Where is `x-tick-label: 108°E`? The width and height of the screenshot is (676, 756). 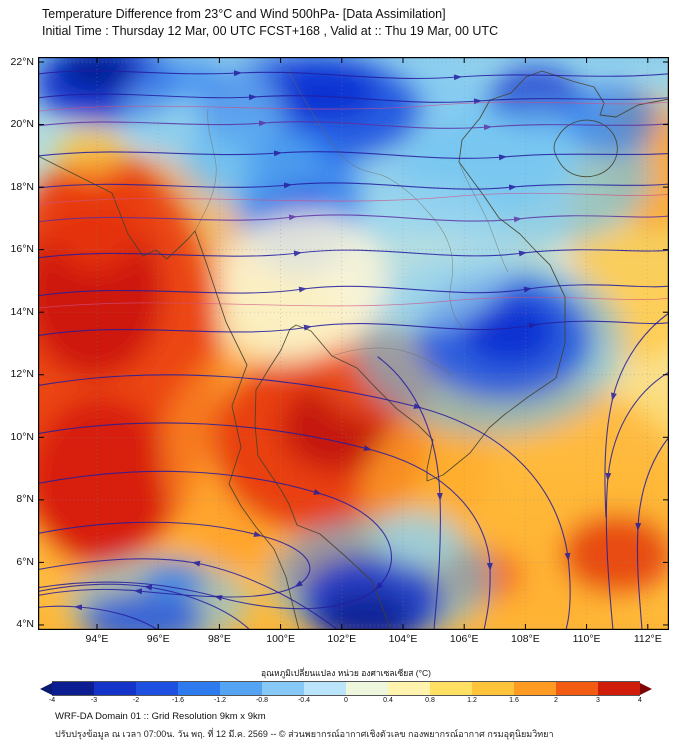
x-tick-label: 108°E is located at coordinates (525, 639).